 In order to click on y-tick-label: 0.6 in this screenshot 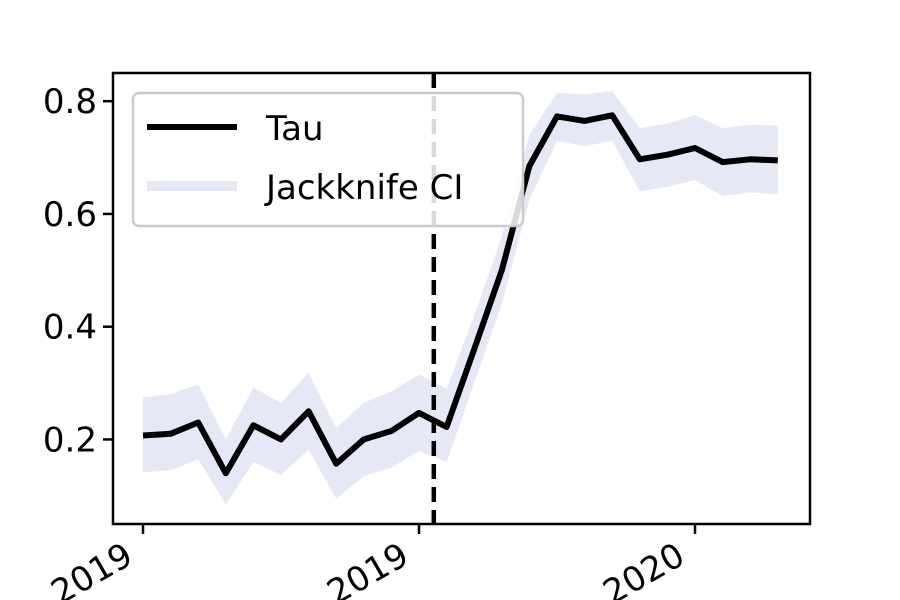, I will do `click(70, 215)`.